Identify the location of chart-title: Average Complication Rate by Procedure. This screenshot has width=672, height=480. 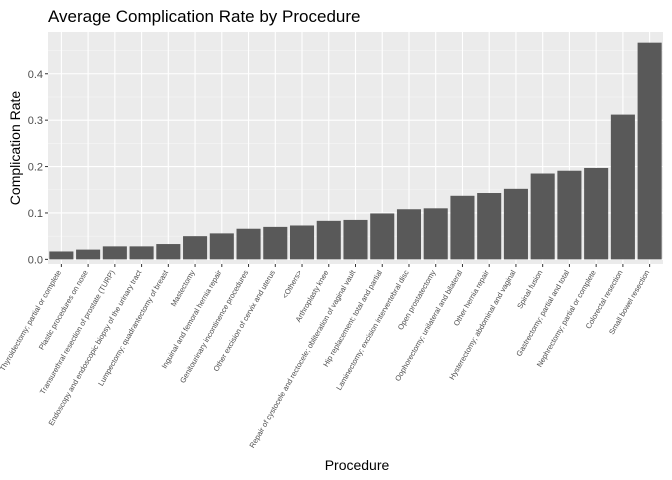
(204, 16).